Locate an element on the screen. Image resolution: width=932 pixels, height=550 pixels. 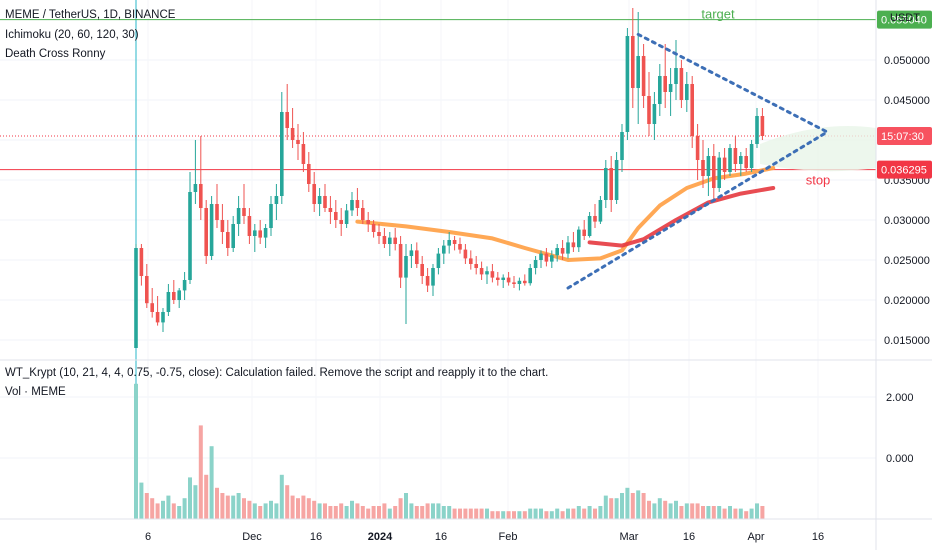
symbol-title: MEME / TetherUS, 1D, BINANCE is located at coordinates (90, 15).